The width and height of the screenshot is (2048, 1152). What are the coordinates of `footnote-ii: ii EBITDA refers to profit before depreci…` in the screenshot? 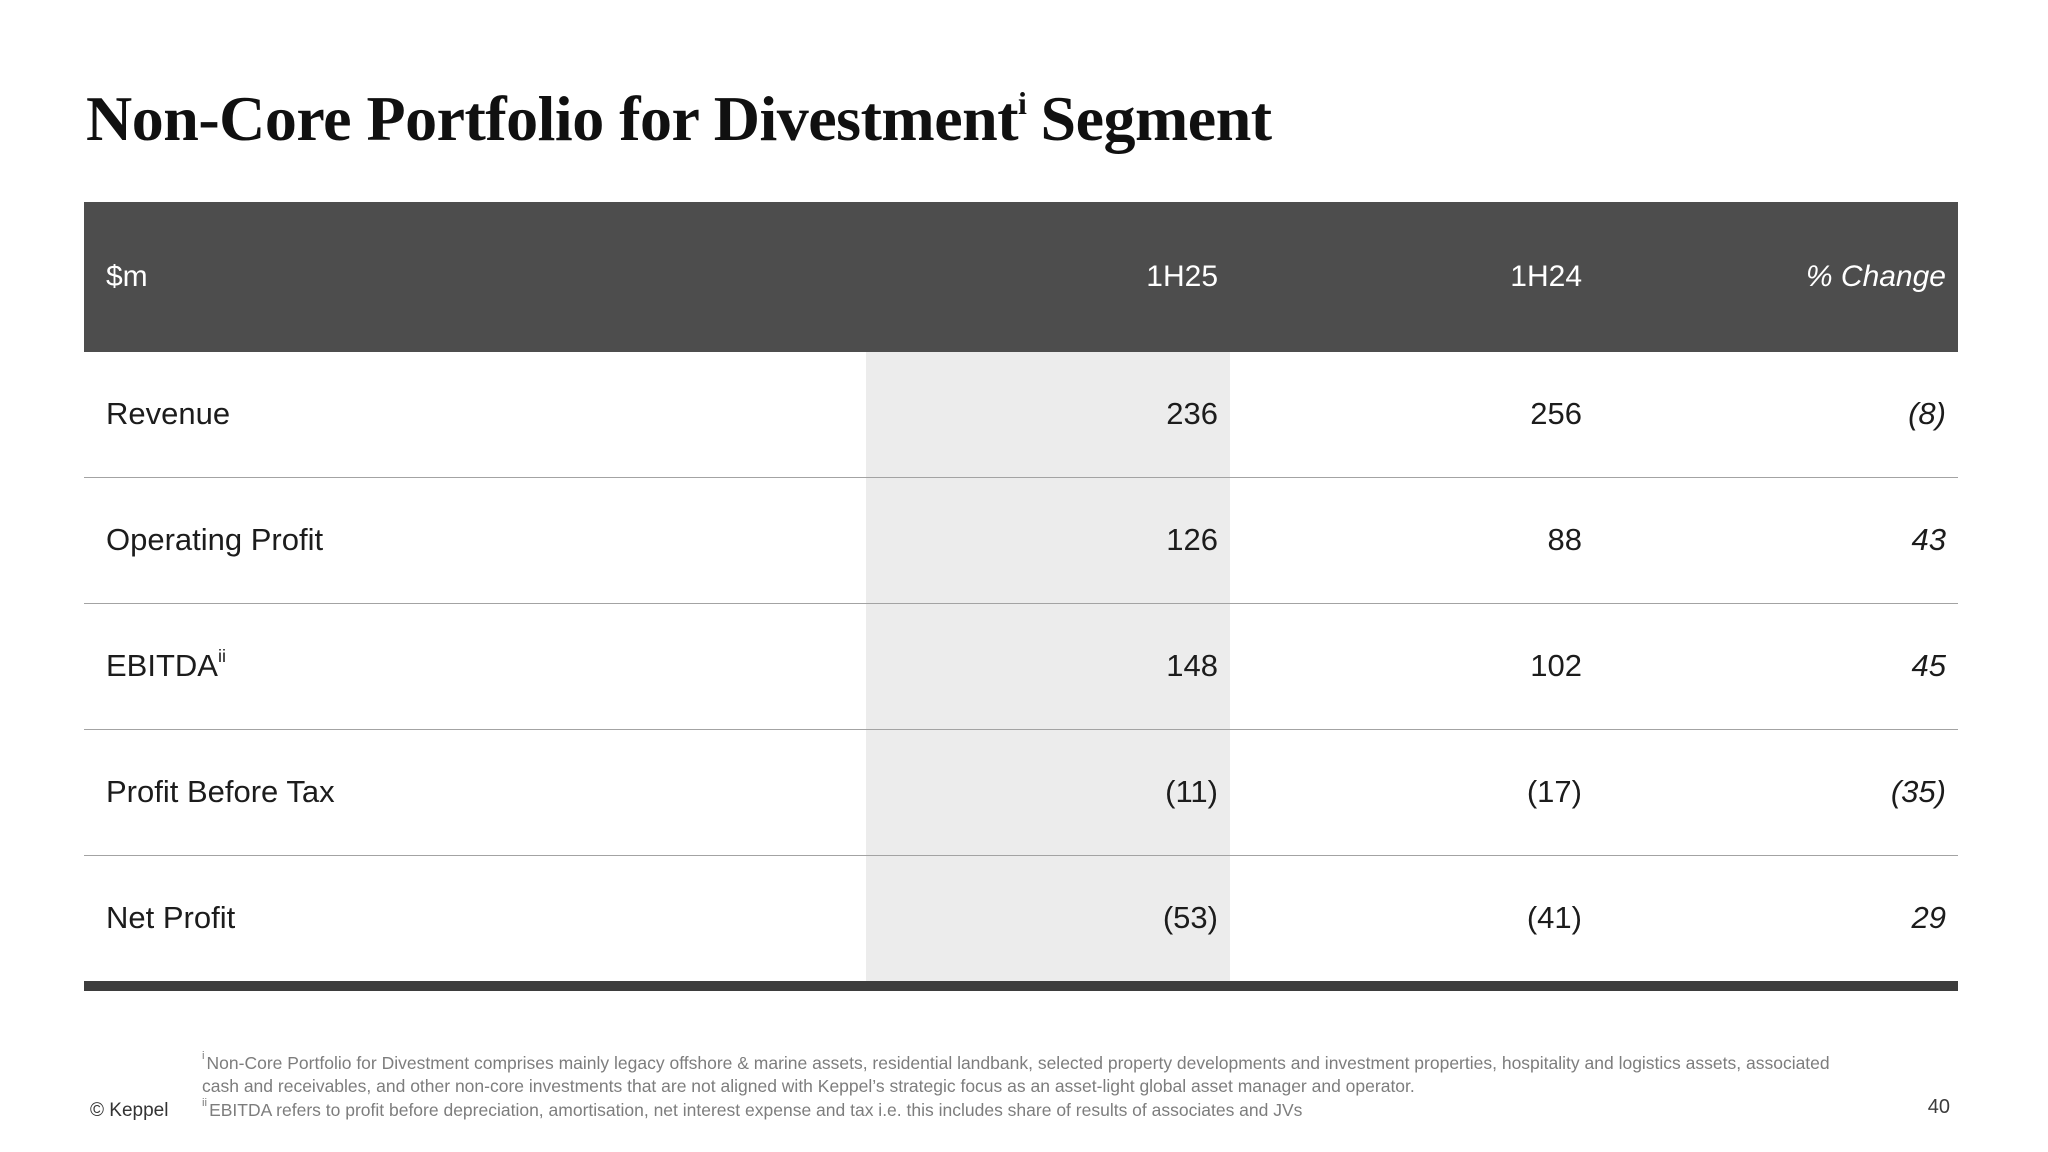 It's located at (752, 1108).